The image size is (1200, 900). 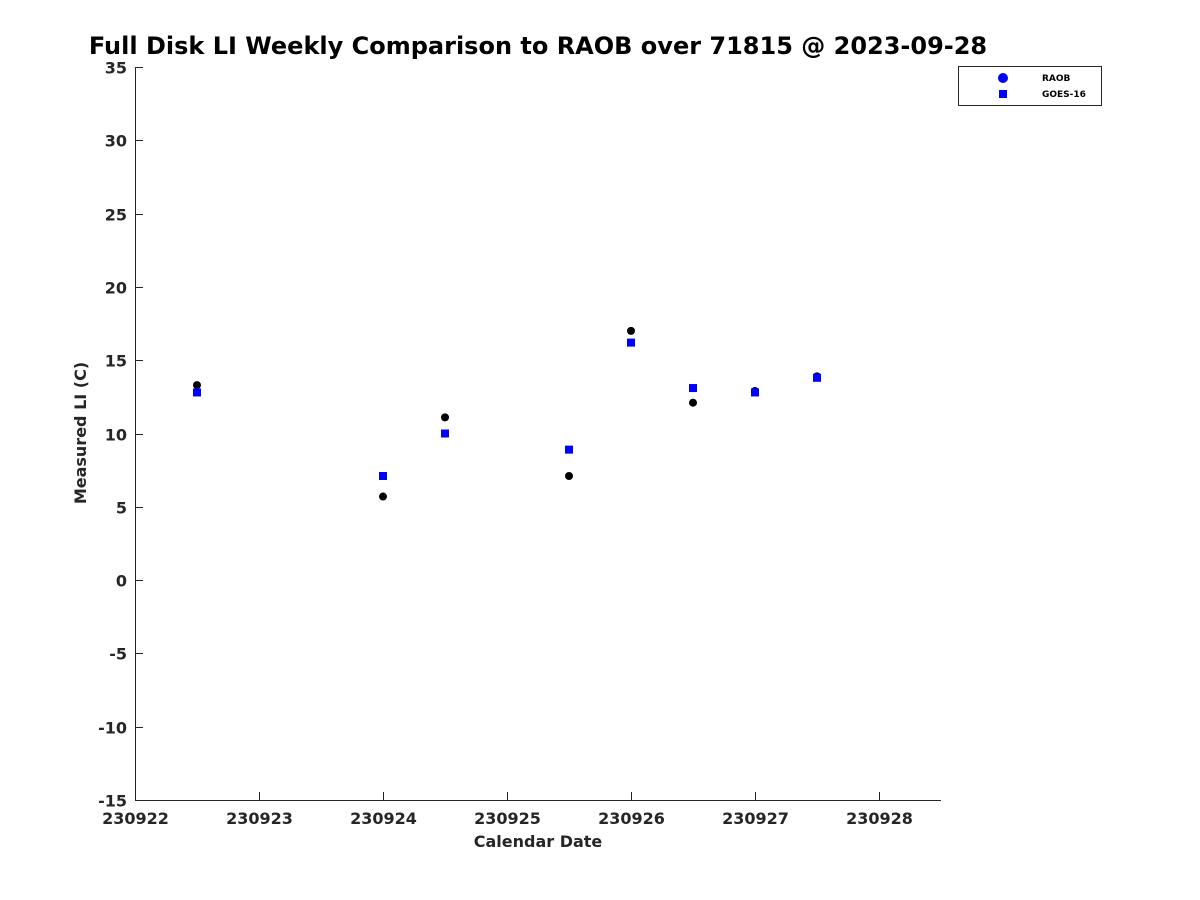 What do you see at coordinates (1042, 86) in the screenshot?
I see `legend-items: RAOB GOES-16` at bounding box center [1042, 86].